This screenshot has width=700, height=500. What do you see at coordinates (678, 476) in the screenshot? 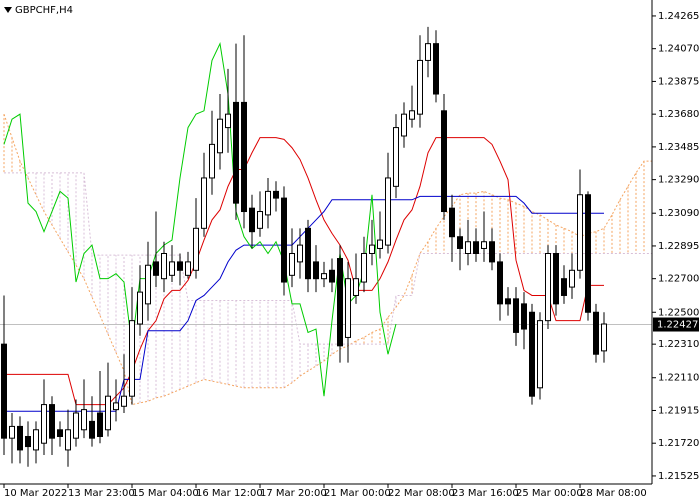
I see `y-tick-label: 1.21525` at bounding box center [678, 476].